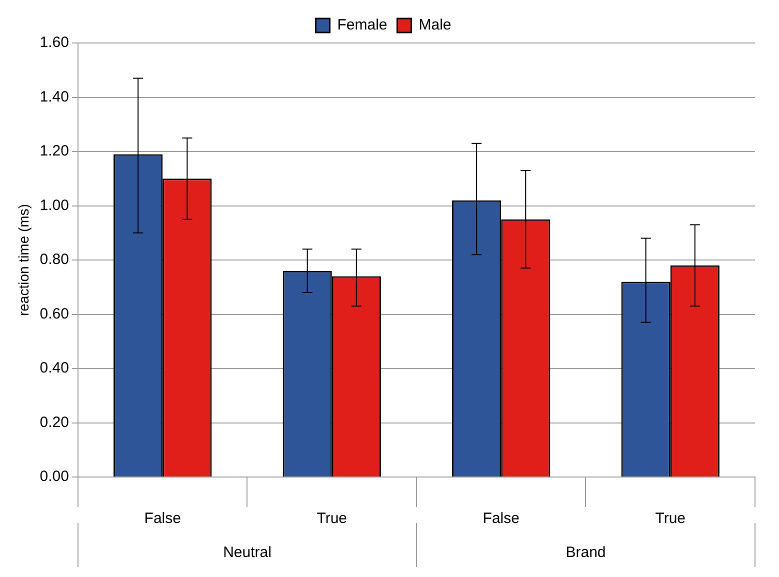  I want to click on y-tick-label: 0.40, so click(54, 368).